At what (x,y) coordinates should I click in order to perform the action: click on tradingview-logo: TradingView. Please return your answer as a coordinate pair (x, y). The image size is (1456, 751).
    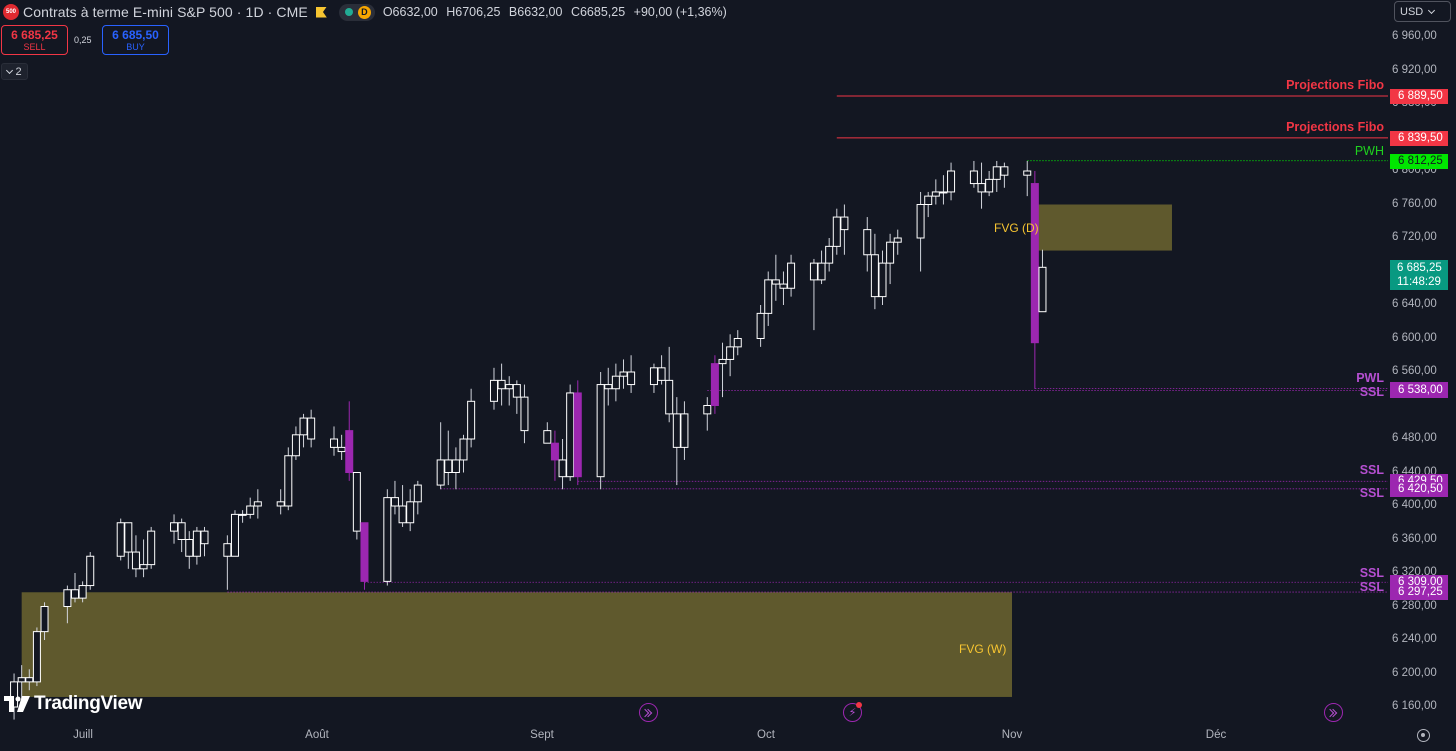
    Looking at the image, I should click on (73, 704).